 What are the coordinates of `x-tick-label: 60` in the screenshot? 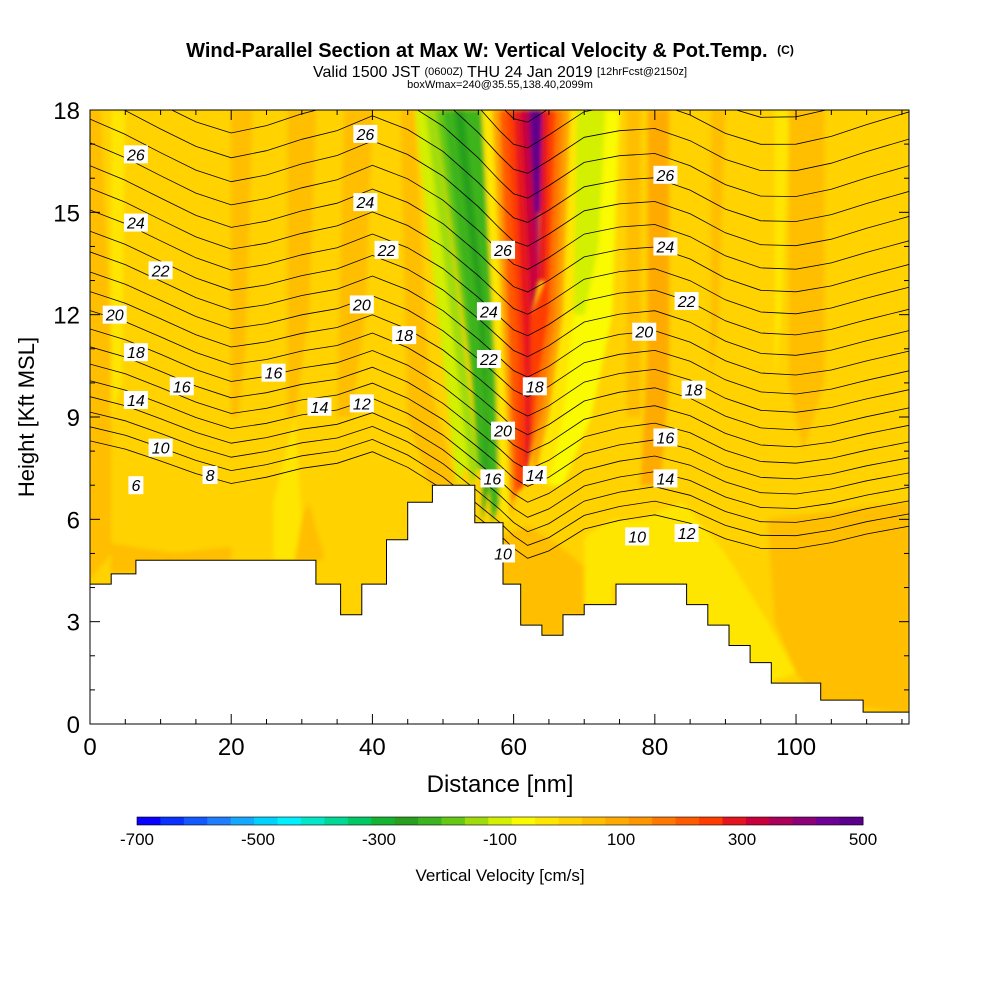 It's located at (513, 747).